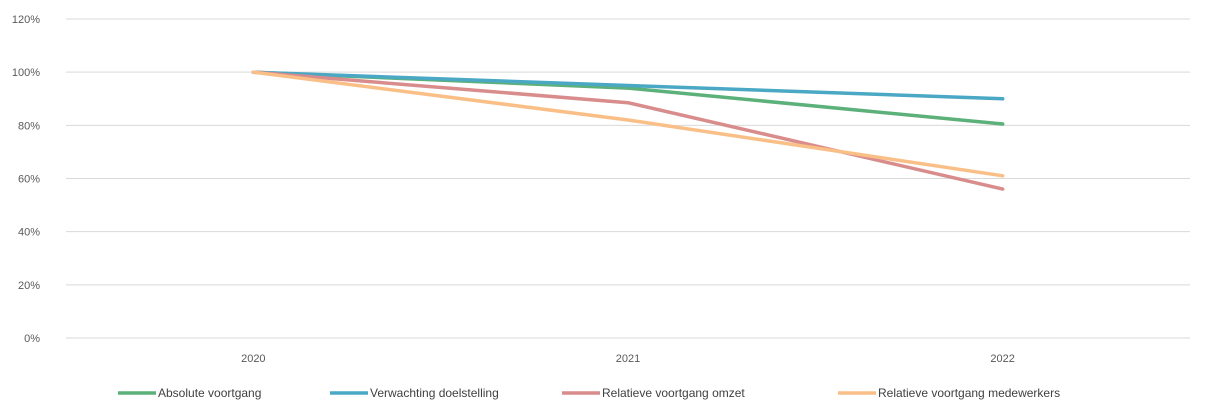  I want to click on legend-label: Relatieve voortgang omzet, so click(673, 393).